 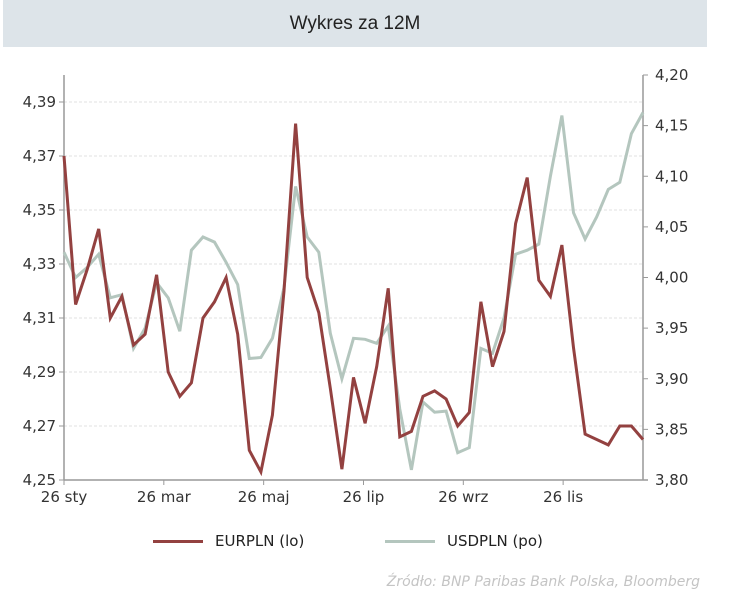 I want to click on y-right-tick-label: 3,90, so click(x=671, y=379).